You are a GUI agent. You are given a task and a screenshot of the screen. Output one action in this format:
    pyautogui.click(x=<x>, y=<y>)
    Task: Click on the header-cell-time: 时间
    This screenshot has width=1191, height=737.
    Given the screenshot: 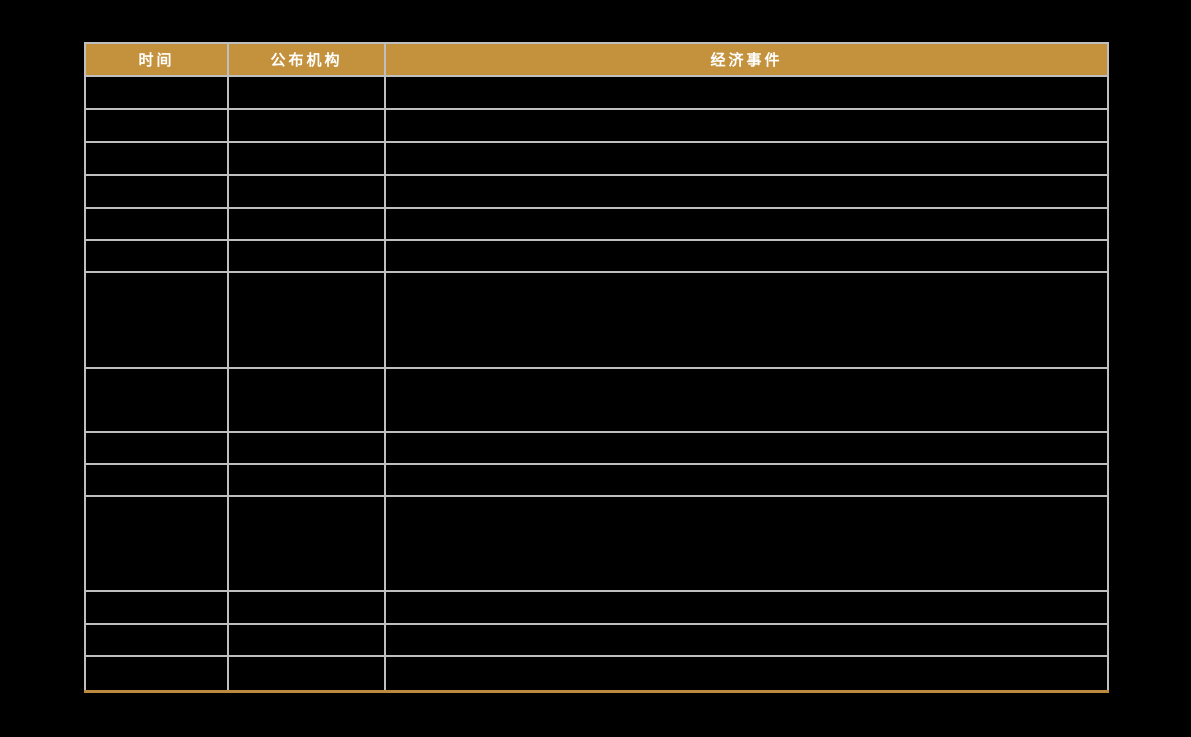 What is the action you would take?
    pyautogui.click(x=156, y=59)
    